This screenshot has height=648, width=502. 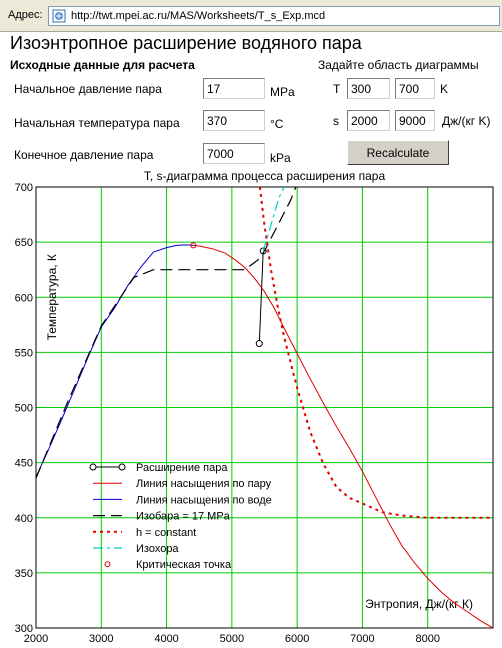 I want to click on x-axis-label: Энтропия, Дж/(кг К), so click(x=419, y=604).